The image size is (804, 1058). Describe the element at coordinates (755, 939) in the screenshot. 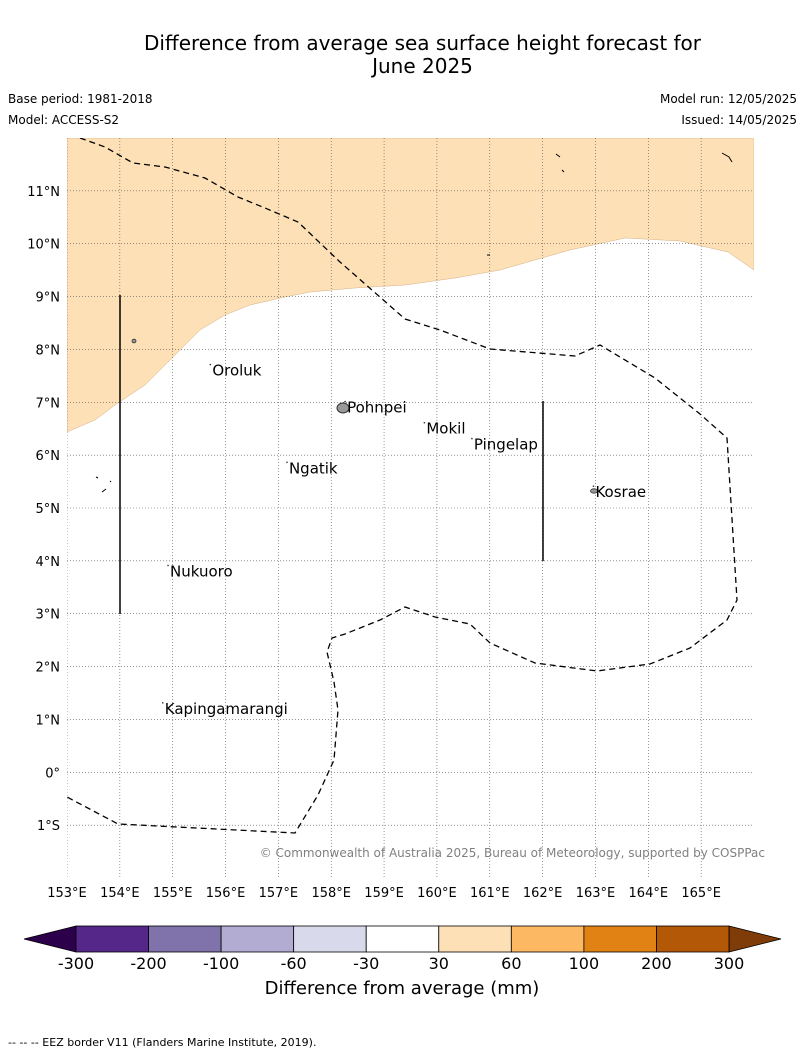

I see `colorbar-over-arrow` at that location.